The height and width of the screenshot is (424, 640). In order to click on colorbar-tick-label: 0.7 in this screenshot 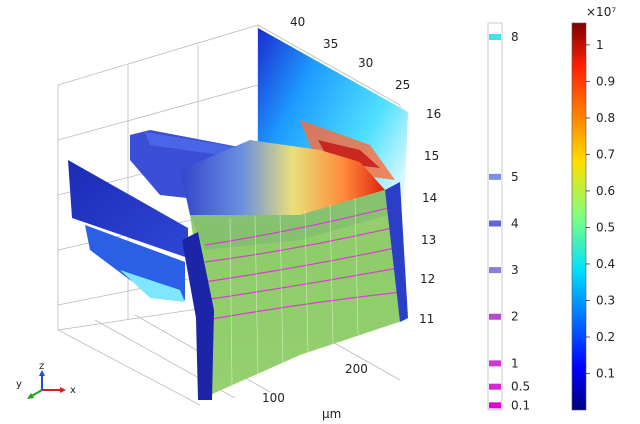, I will do `click(605, 154)`.